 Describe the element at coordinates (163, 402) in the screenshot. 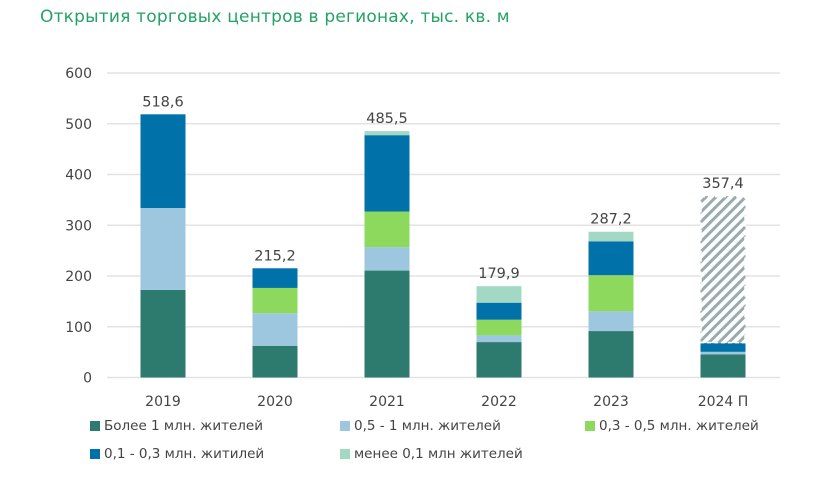

I see `x-tick-label: 2019` at that location.